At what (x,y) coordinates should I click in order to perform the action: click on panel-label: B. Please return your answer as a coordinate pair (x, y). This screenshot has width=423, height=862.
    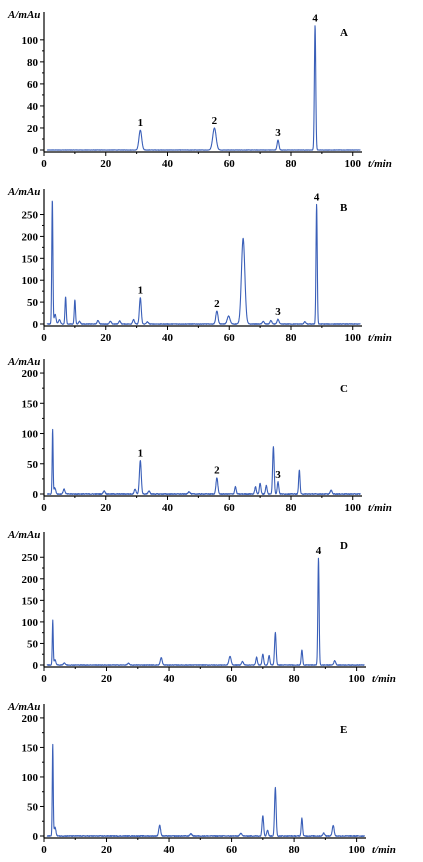
    Looking at the image, I should click on (344, 208).